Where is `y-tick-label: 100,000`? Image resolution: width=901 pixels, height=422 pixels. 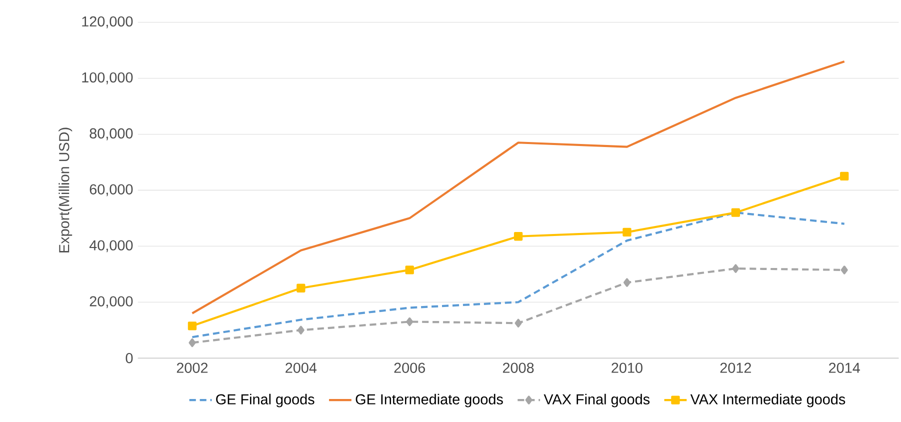
y-tick-label: 100,000 is located at coordinates (107, 78).